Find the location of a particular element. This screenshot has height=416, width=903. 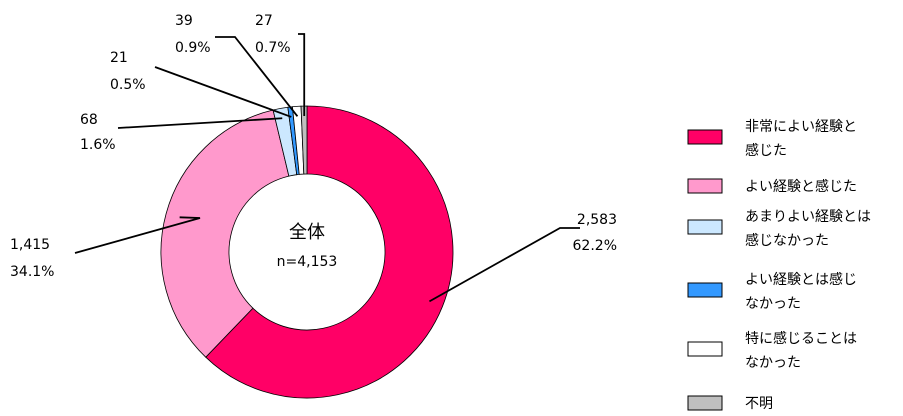

slice-2-legend-swatch is located at coordinates (705, 186).